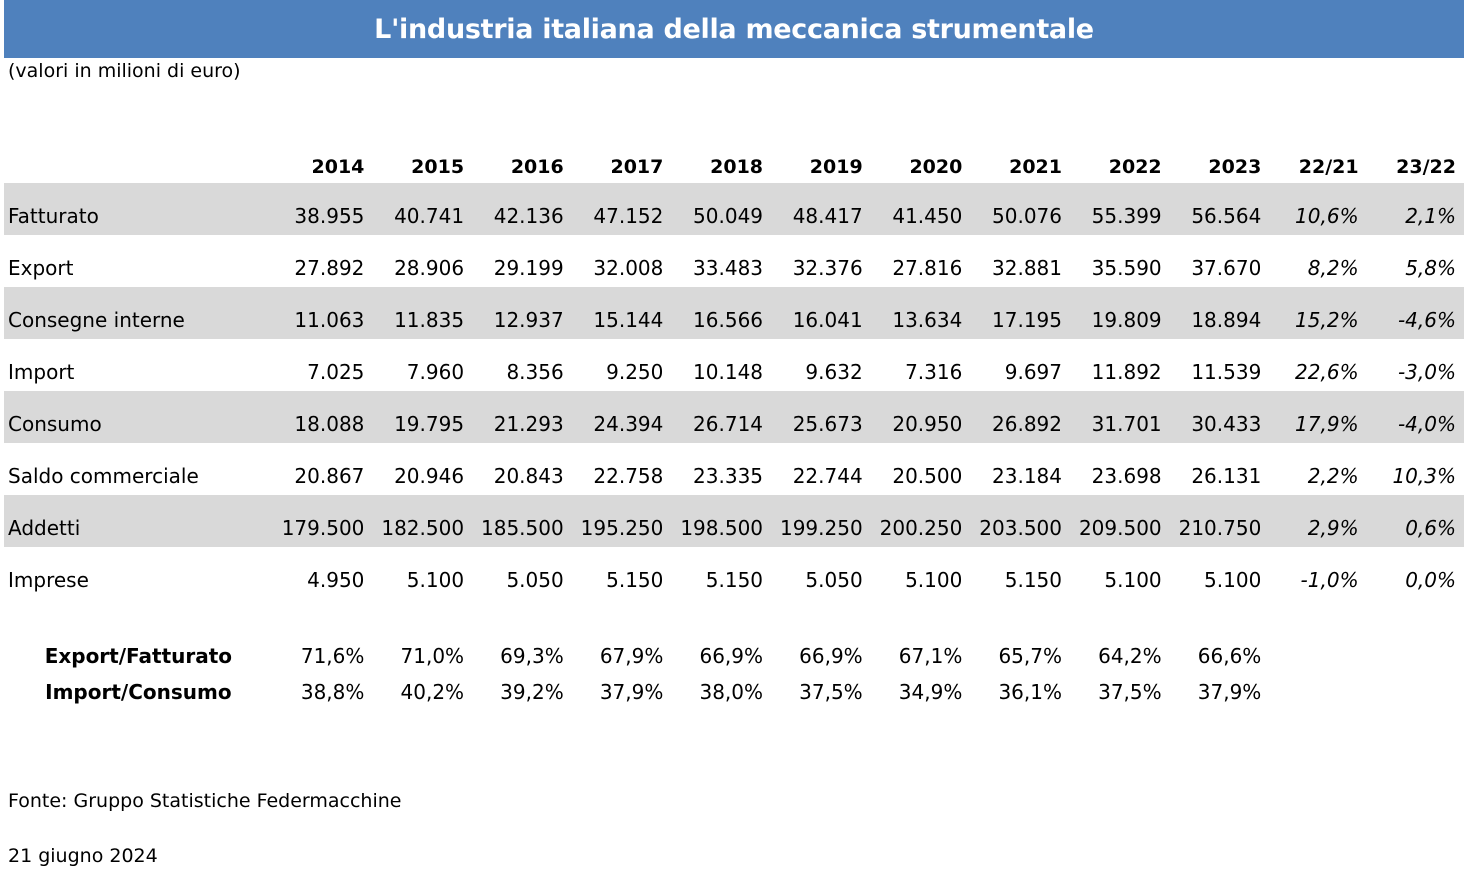 The height and width of the screenshot is (869, 1474). Describe the element at coordinates (1120, 417) in the screenshot. I see `table-cell: 31.701` at that location.